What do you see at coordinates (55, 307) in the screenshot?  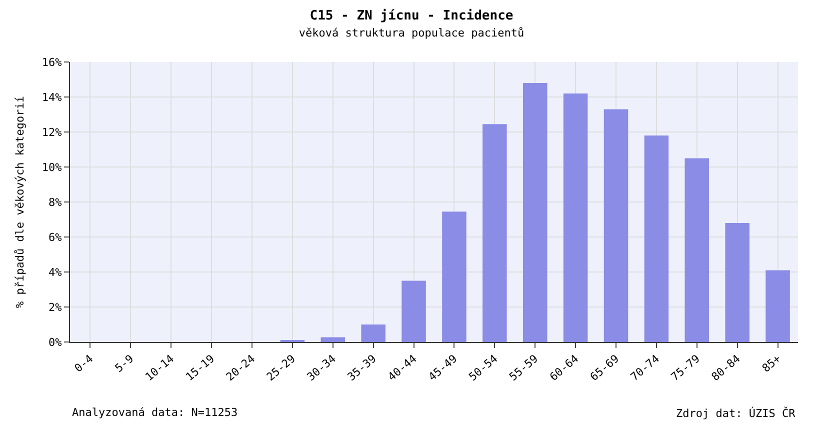 I see `y-tick-label: 2%` at bounding box center [55, 307].